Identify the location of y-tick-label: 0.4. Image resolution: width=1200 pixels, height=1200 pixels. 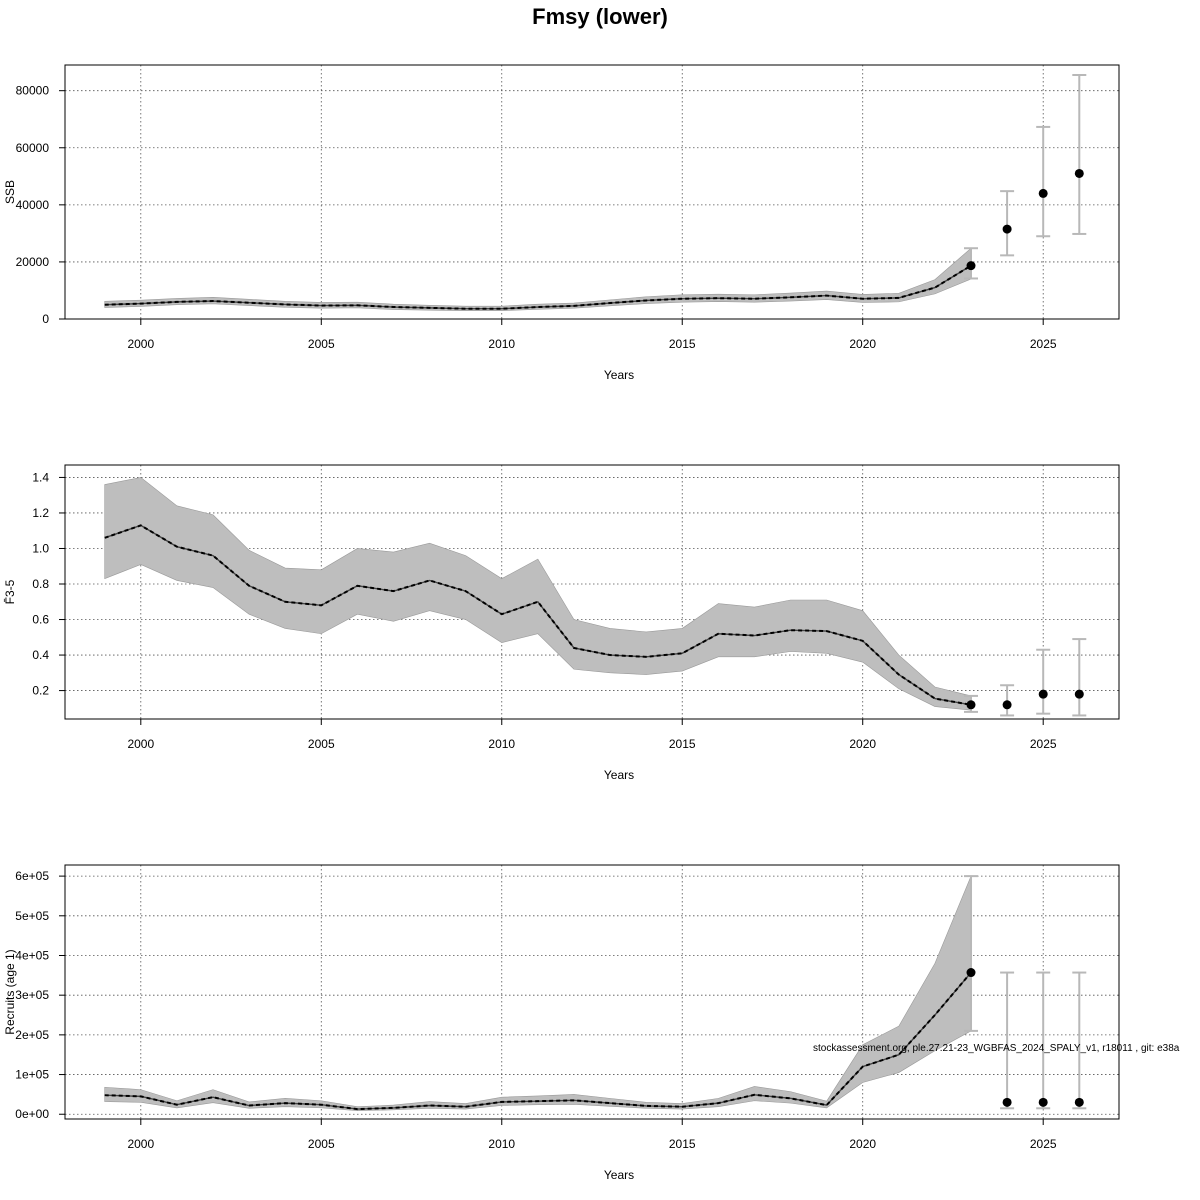
(40, 655).